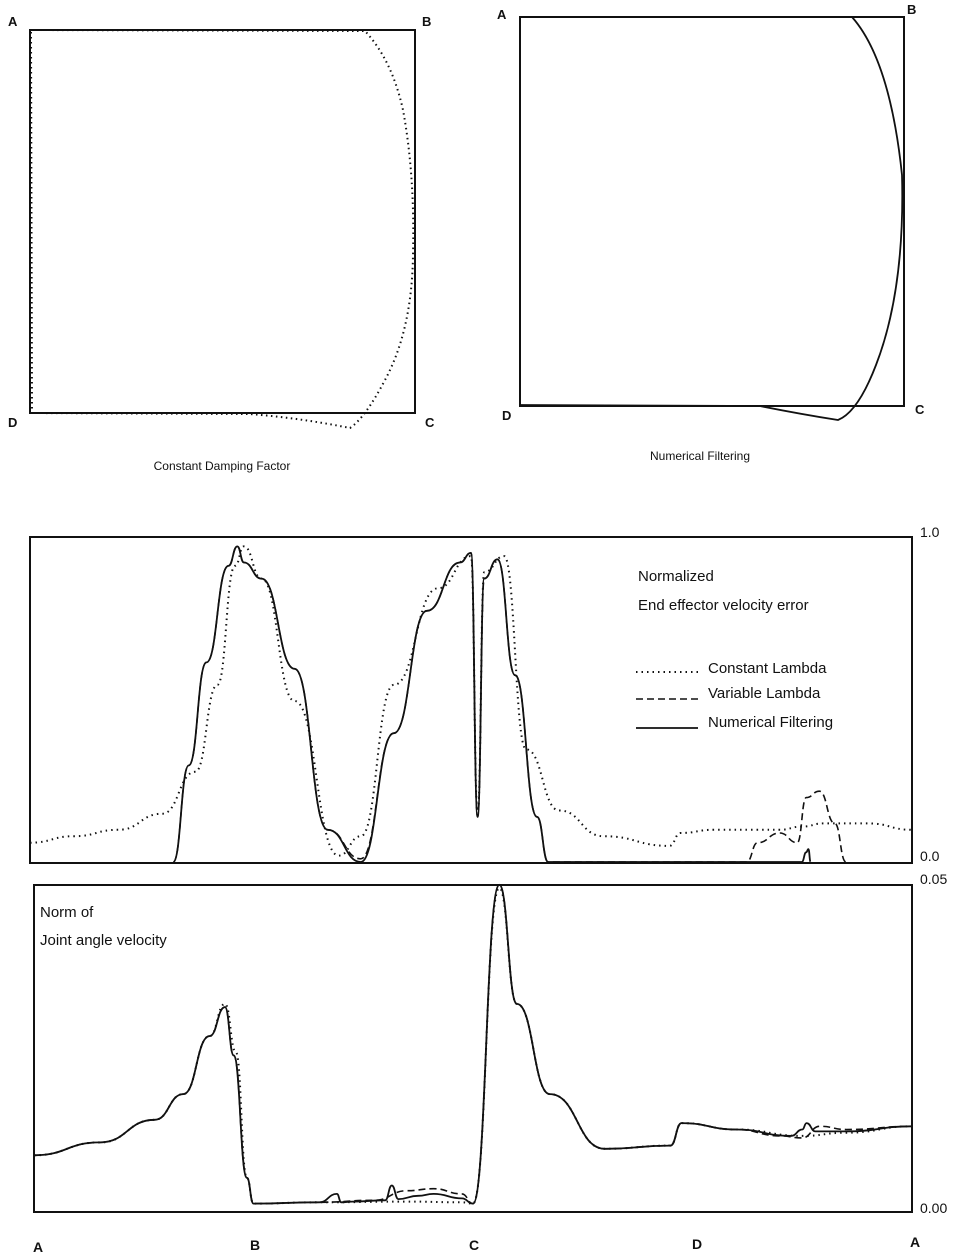 This screenshot has height=1260, width=962. What do you see at coordinates (676, 576) in the screenshot?
I see `panel-title-line1: Normalized` at bounding box center [676, 576].